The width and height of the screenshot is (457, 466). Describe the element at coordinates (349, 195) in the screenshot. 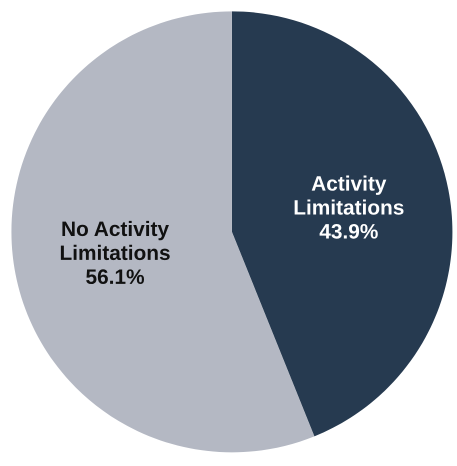

I see `slice-label: Activity Limitations` at that location.